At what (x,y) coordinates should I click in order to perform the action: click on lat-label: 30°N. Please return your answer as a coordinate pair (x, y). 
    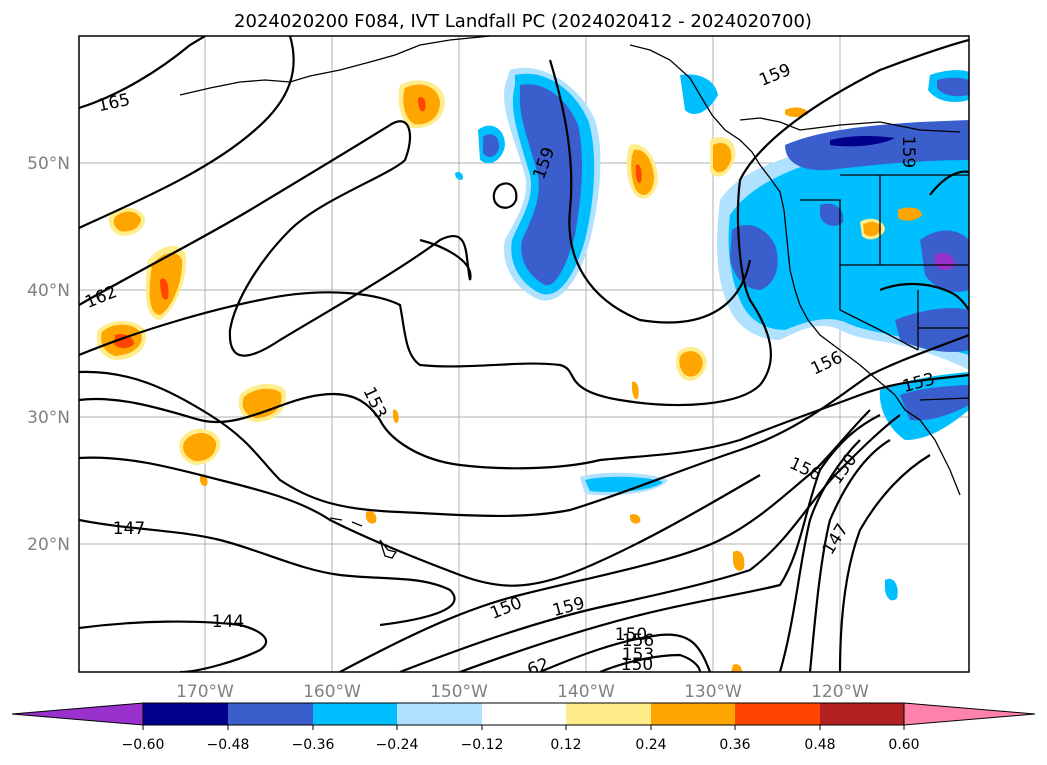
    Looking at the image, I should click on (48, 418).